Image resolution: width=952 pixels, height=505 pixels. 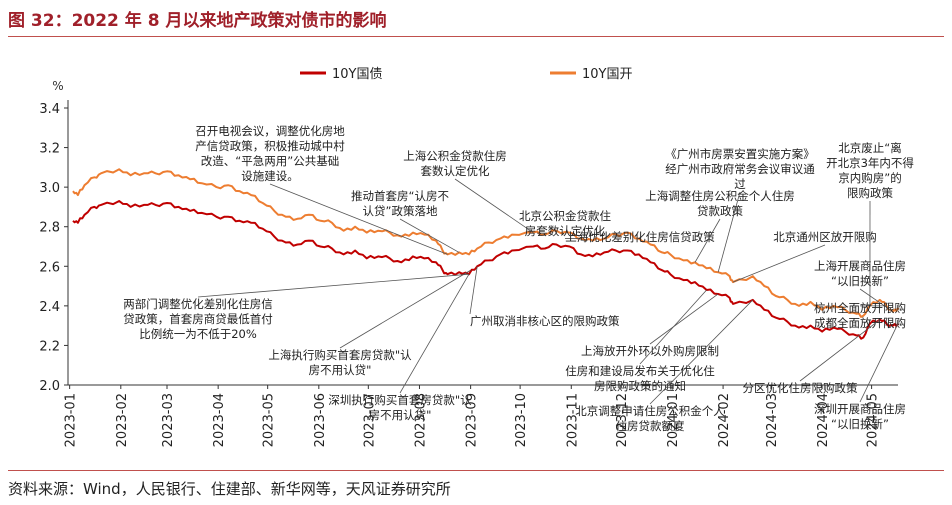 What do you see at coordinates (400, 196) in the screenshot?
I see `annotation-text: 推动首套房“认房不` at bounding box center [400, 196].